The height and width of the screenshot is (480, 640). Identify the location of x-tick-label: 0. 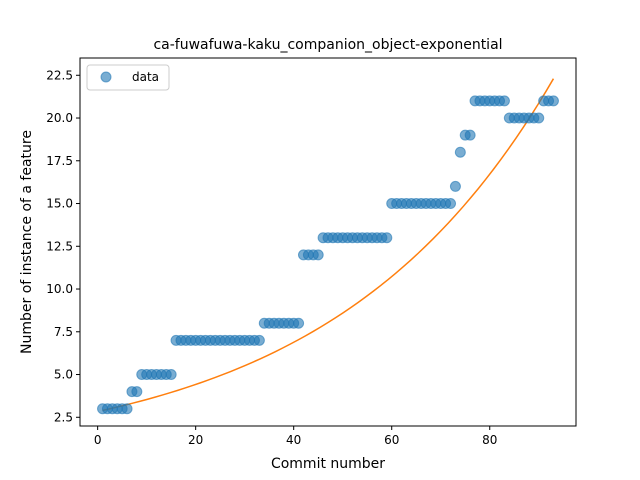
(98, 440).